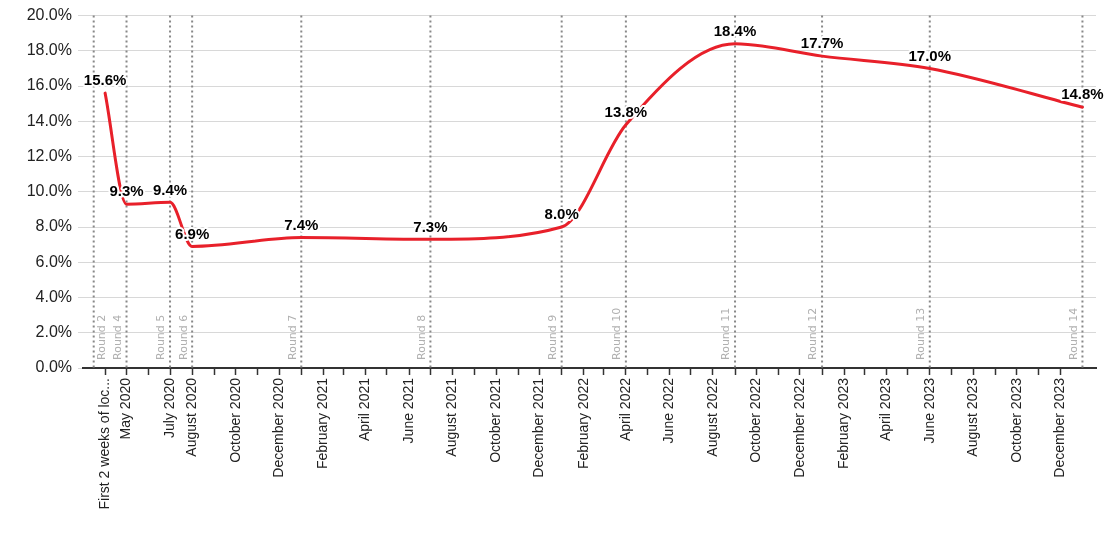 This screenshot has height=533, width=1115. What do you see at coordinates (125, 408) in the screenshot?
I see `x-tick-label: May 2020` at bounding box center [125, 408].